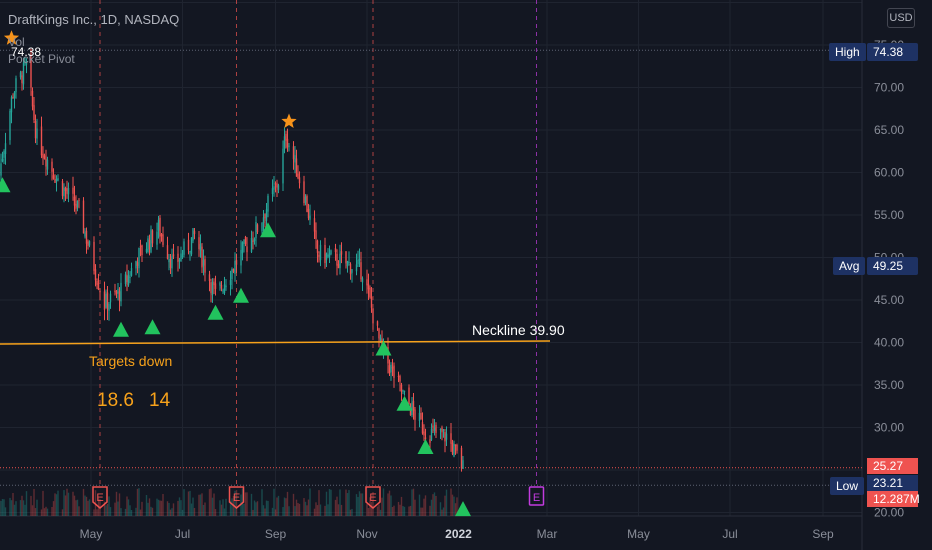 This screenshot has width=932, height=550. What do you see at coordinates (847, 486) in the screenshot?
I see `low-label: Low` at bounding box center [847, 486].